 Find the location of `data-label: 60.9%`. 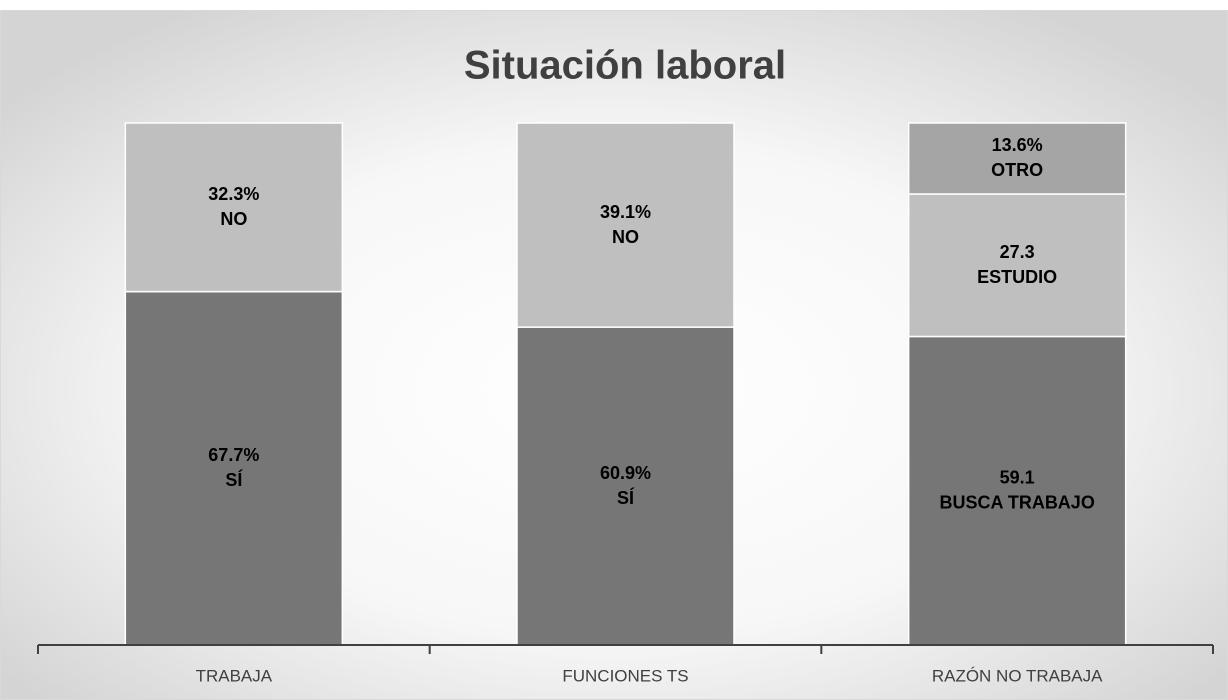

data-label: 60.9% is located at coordinates (625, 473).